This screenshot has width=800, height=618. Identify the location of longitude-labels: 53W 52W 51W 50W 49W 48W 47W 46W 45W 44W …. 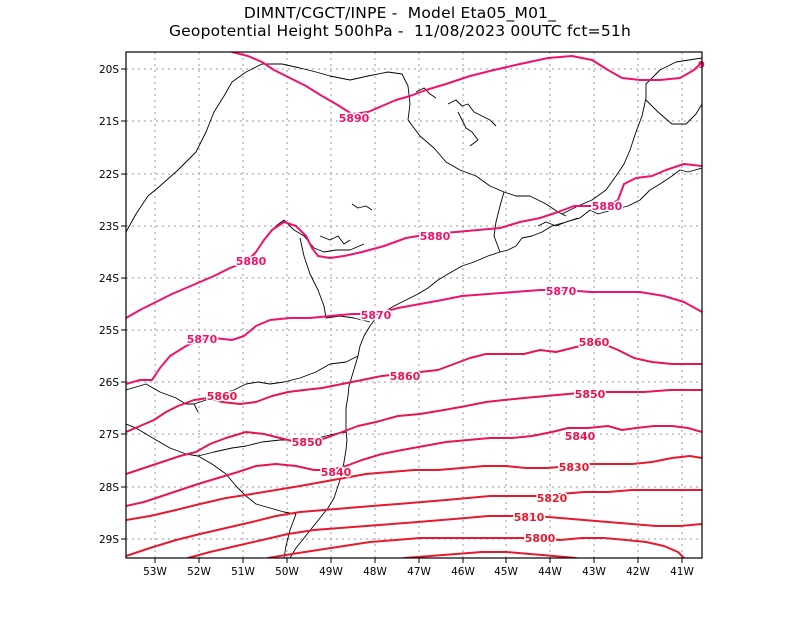
(418, 572).